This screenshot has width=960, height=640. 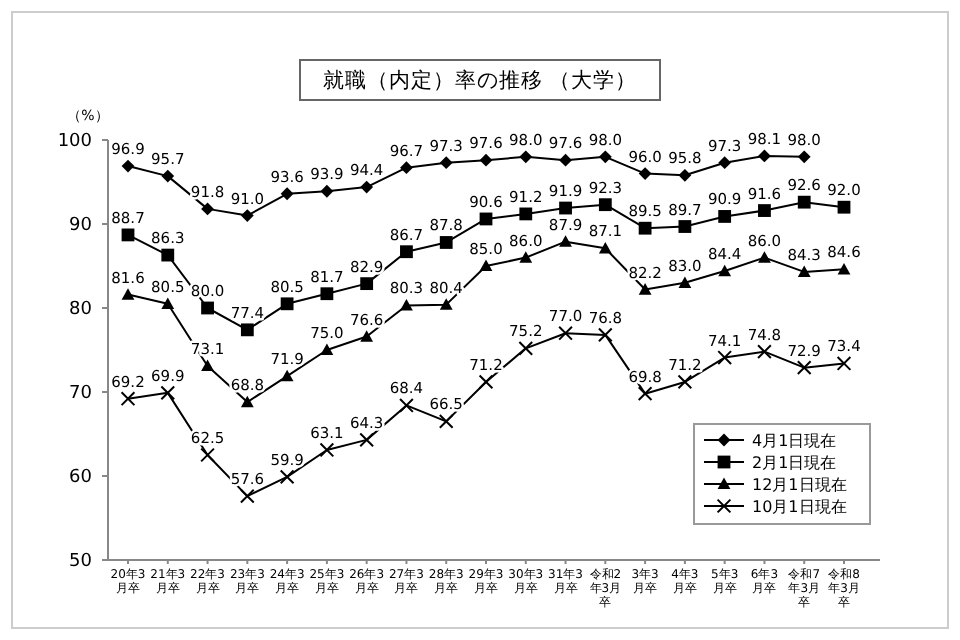 I want to click on legend-label: 2月1日現在, so click(x=794, y=462).